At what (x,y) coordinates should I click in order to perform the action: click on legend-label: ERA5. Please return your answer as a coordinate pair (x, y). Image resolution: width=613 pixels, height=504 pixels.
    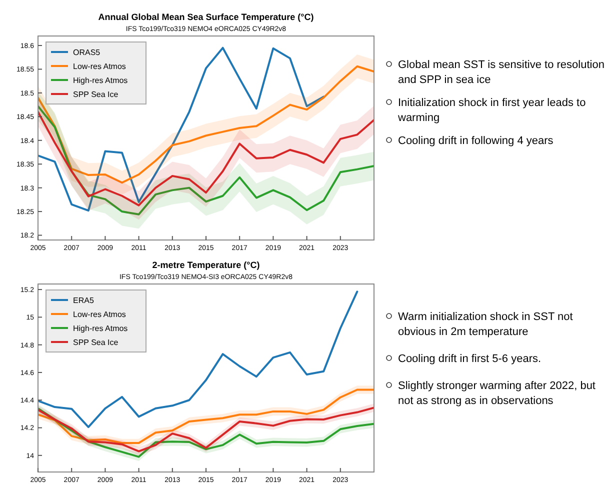
    Looking at the image, I should click on (83, 300).